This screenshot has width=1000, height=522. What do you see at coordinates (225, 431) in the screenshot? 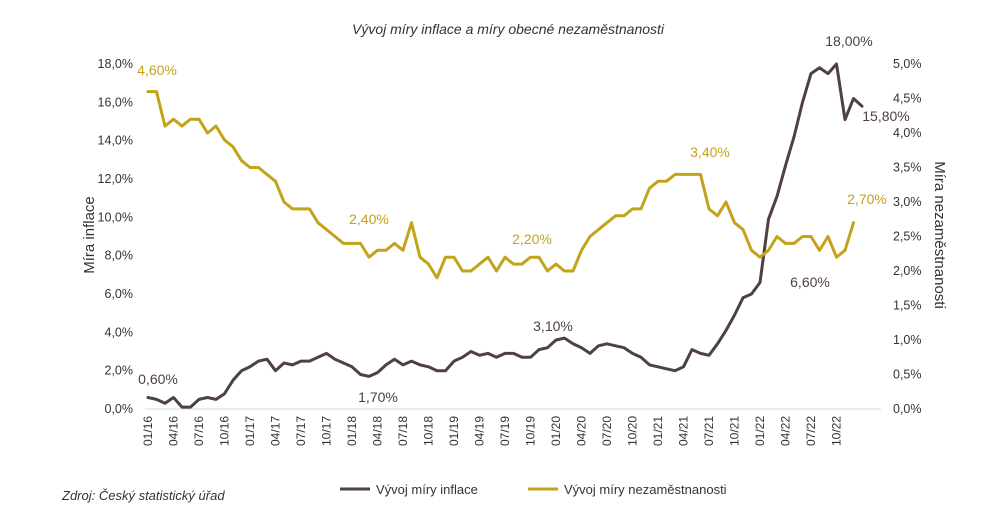
I see `x-tick-label: 10/16` at bounding box center [225, 431].